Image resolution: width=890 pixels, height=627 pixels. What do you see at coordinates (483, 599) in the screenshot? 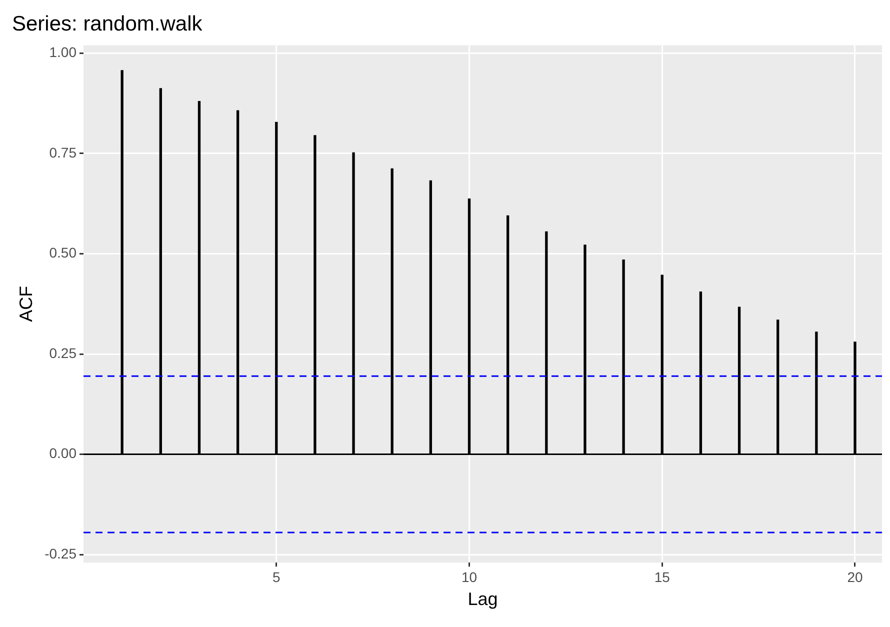
I see `x-axis-title: Lag` at bounding box center [483, 599].